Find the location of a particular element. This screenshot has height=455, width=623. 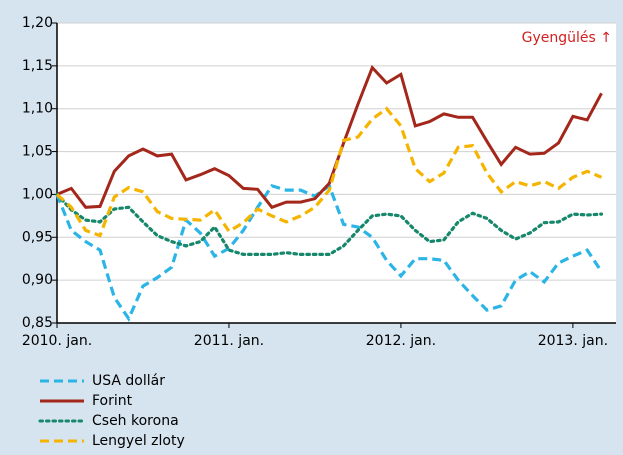

legend-label: Lengyel zloty is located at coordinates (138, 441).